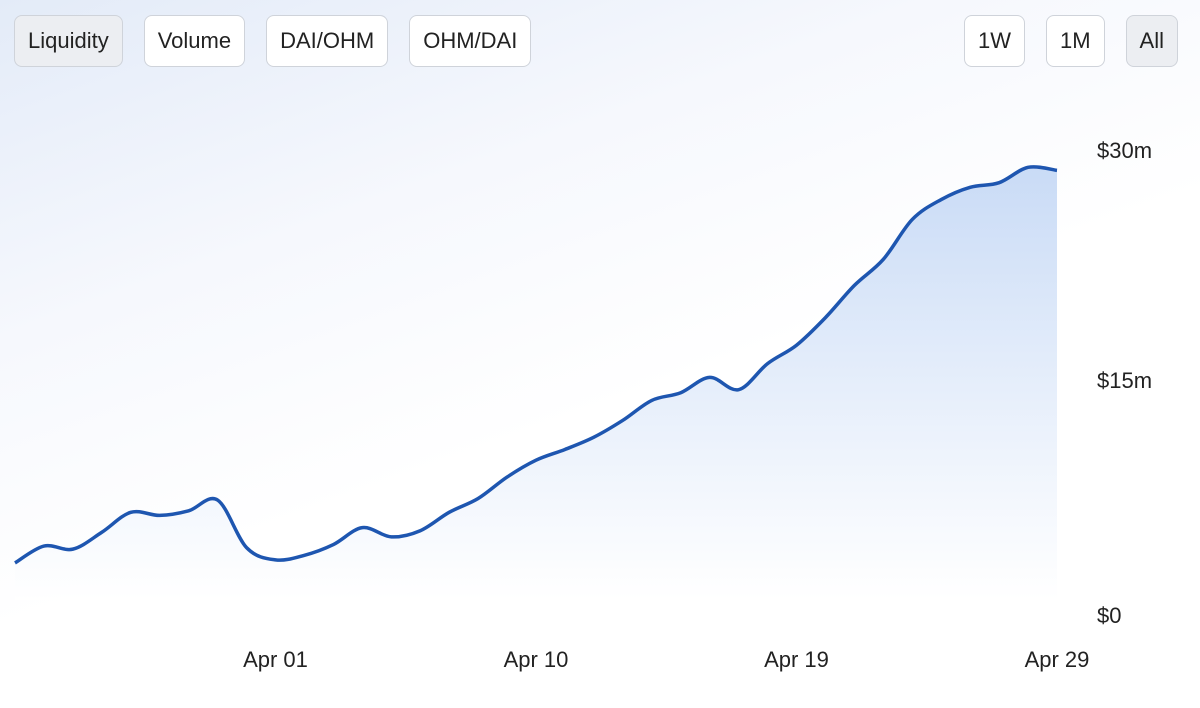  I want to click on x-tick-label: Apr 10, so click(536, 659).